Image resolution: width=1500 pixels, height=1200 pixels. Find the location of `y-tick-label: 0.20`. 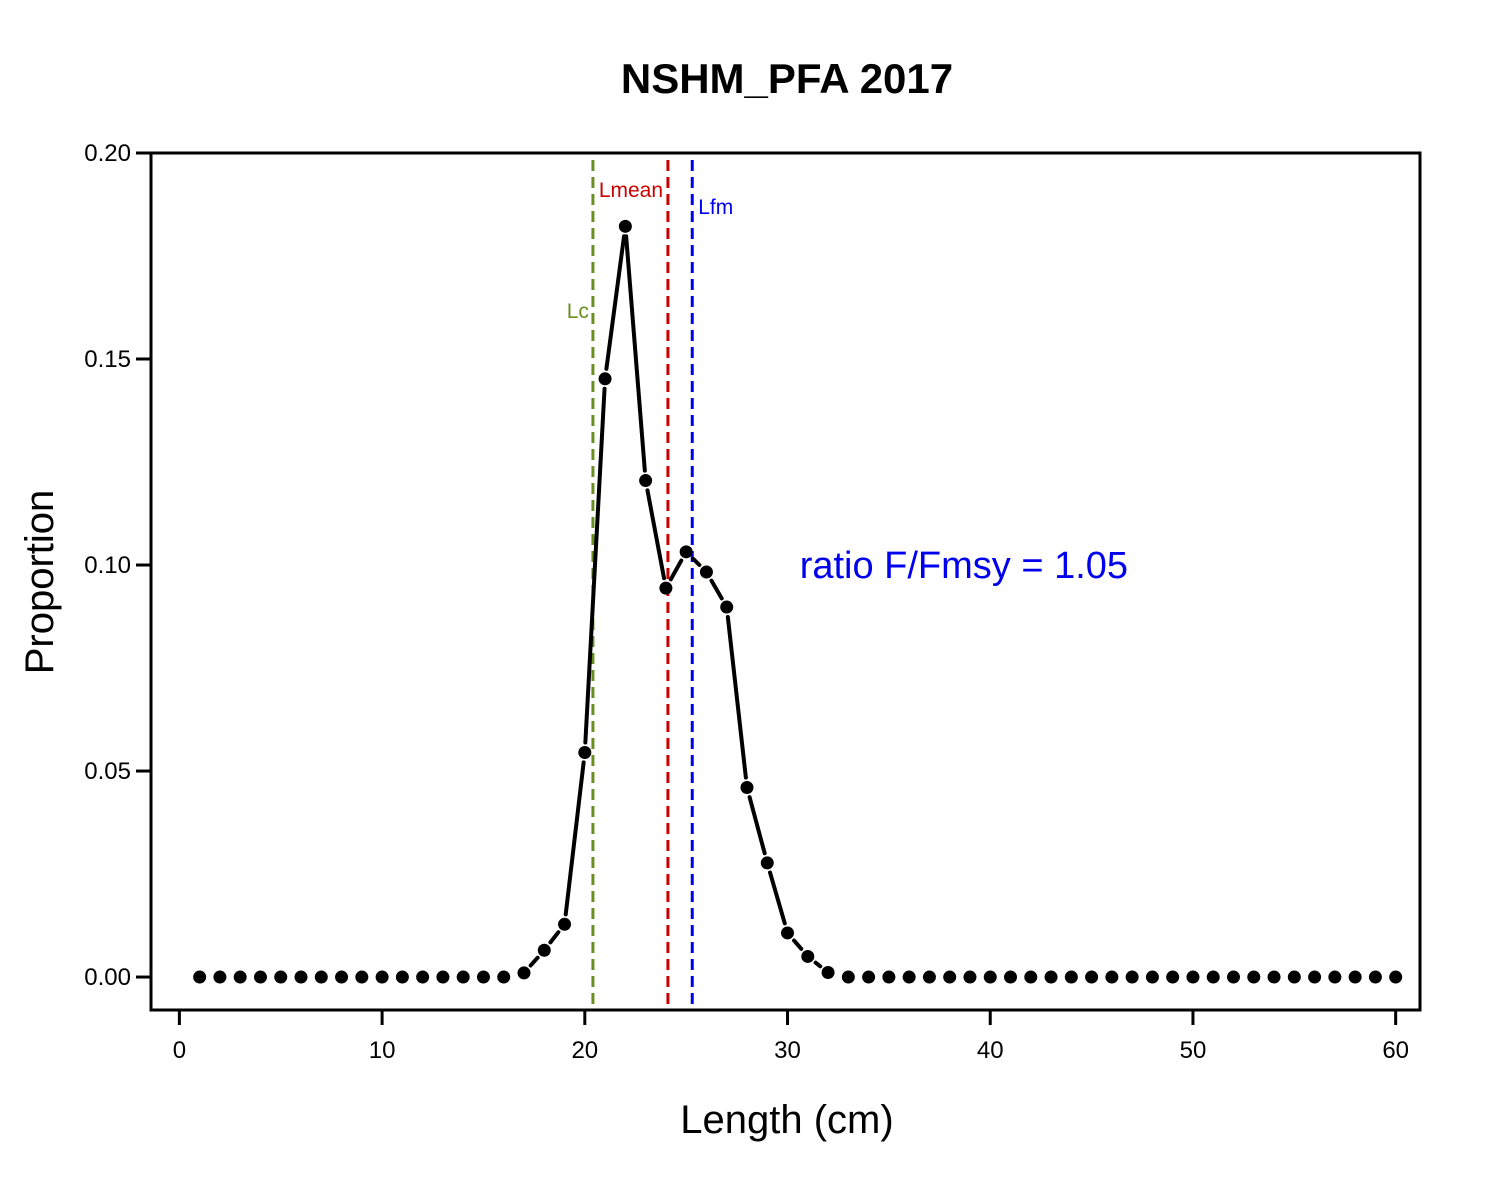

y-tick-label: 0.20 is located at coordinates (107, 153).